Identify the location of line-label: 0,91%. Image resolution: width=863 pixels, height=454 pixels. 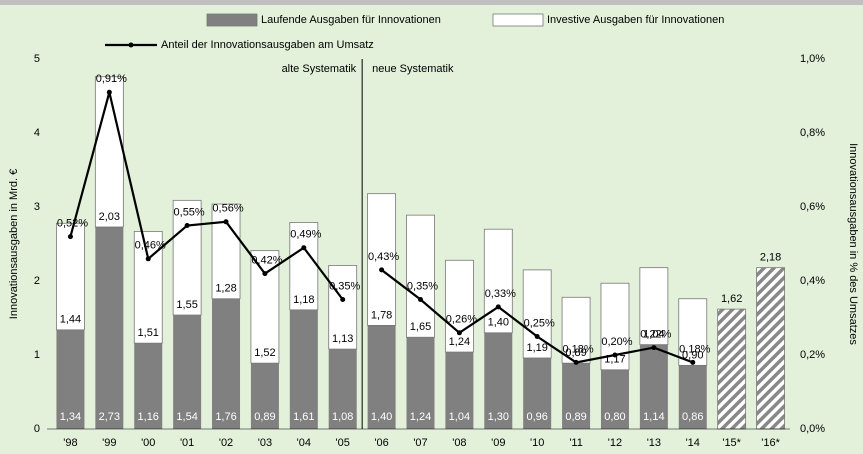
(111, 79).